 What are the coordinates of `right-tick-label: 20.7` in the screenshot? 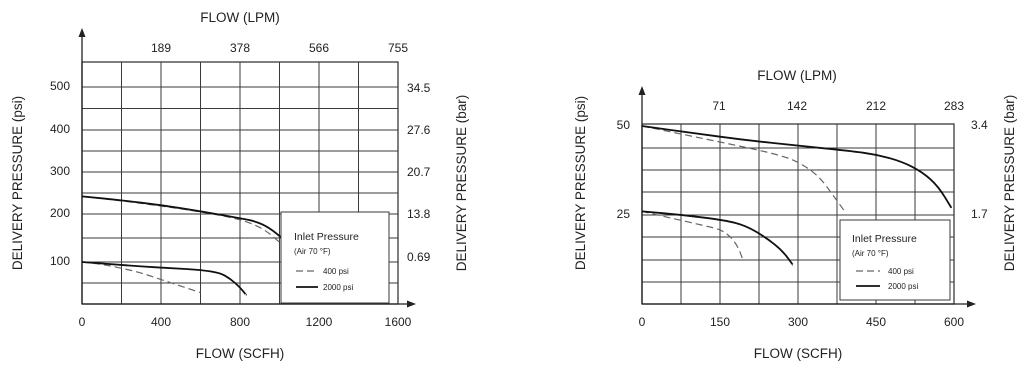 It's located at (419, 172).